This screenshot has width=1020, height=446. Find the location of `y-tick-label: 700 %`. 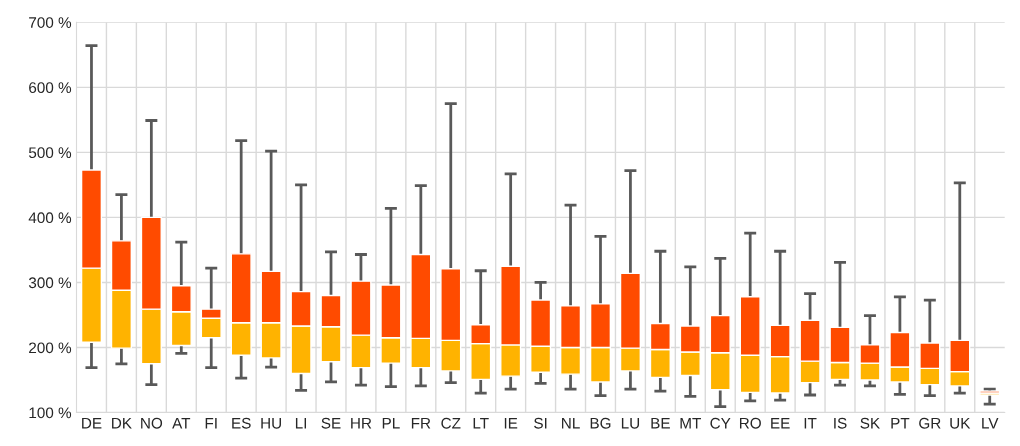

y-tick-label: 700 % is located at coordinates (50, 22).